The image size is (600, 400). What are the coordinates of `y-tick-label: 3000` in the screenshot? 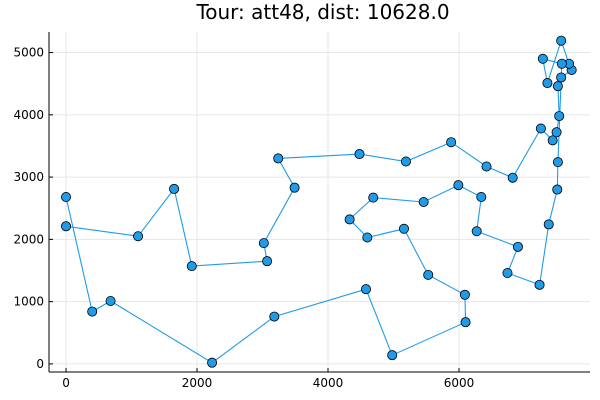 It's located at (28, 177).